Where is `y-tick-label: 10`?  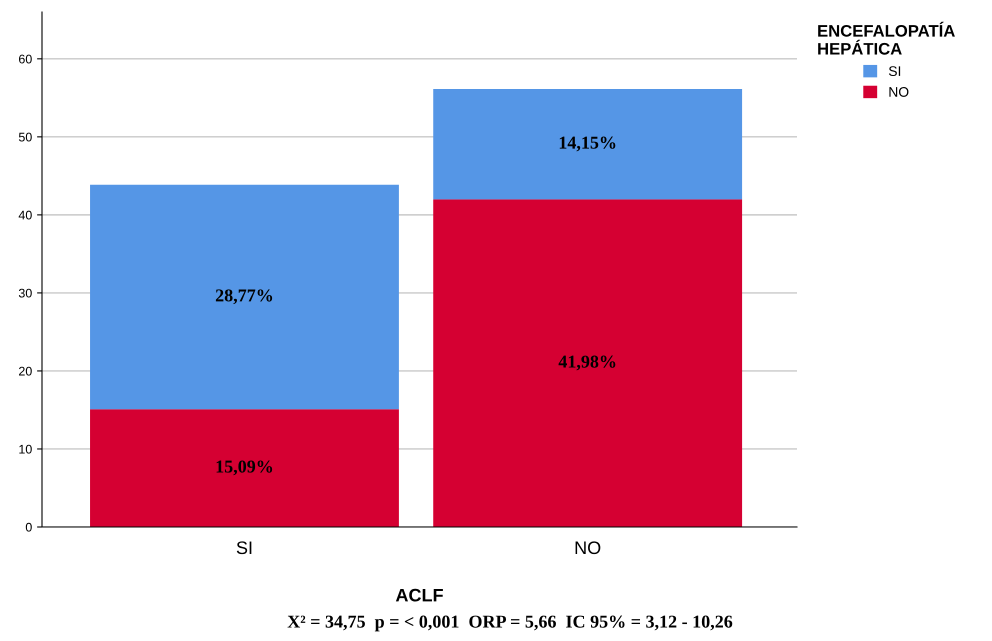 y-tick-label: 10 is located at coordinates (25, 449).